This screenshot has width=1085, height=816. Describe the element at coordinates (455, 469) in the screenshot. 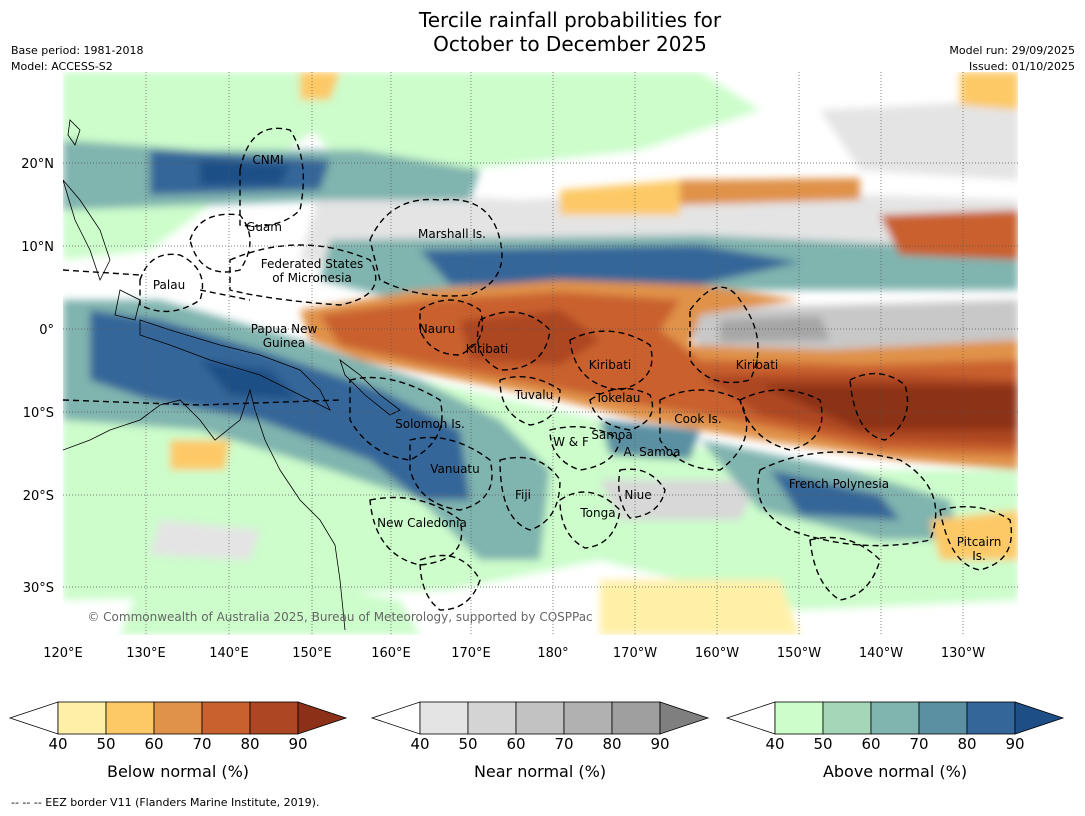

I see `region-label-vanuatu: Vanuatu` at that location.